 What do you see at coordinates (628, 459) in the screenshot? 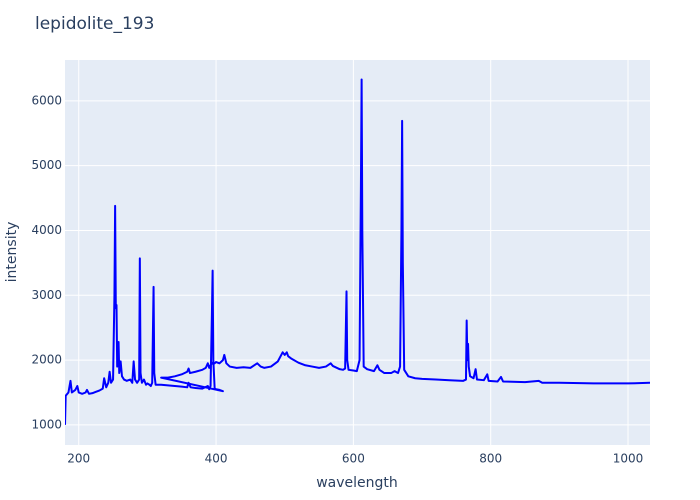
I see `x-tick-label: 1000` at bounding box center [628, 459].